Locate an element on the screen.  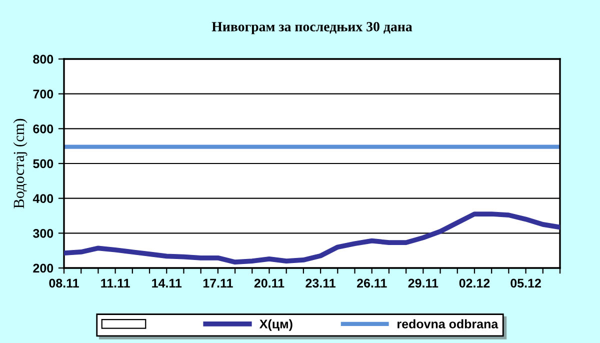
y-tick-label: 700 is located at coordinates (43, 94).